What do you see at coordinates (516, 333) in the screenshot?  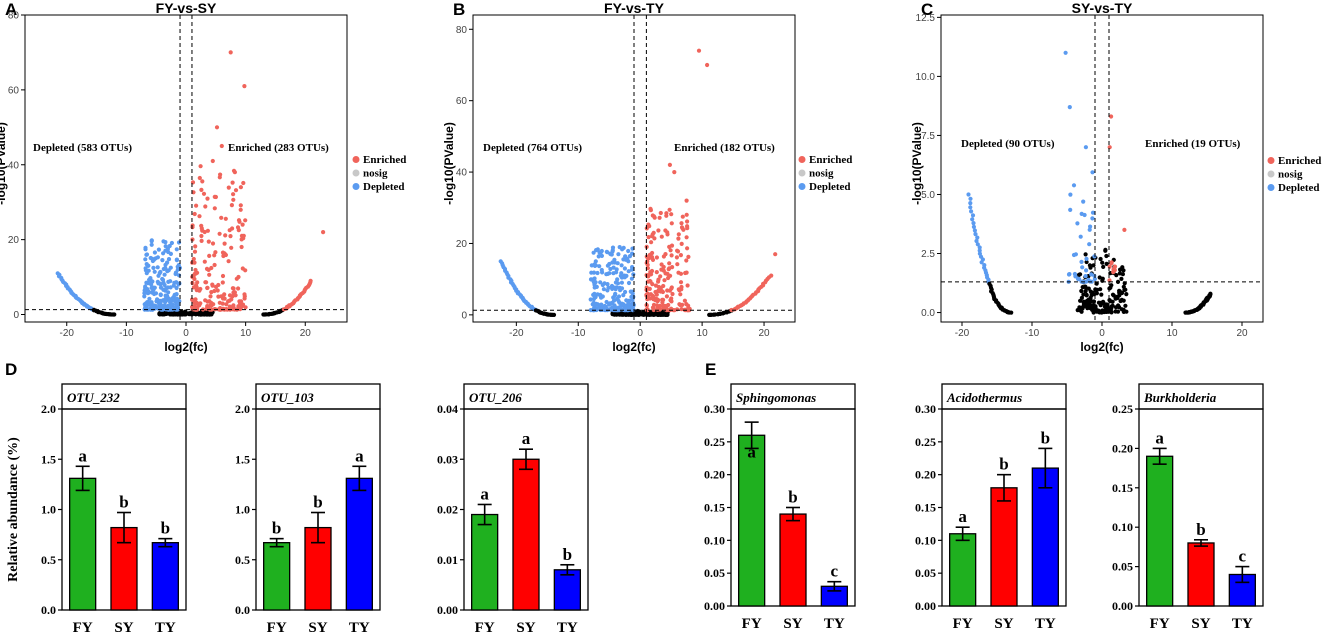 I see `x-tick-label: -20` at bounding box center [516, 333].